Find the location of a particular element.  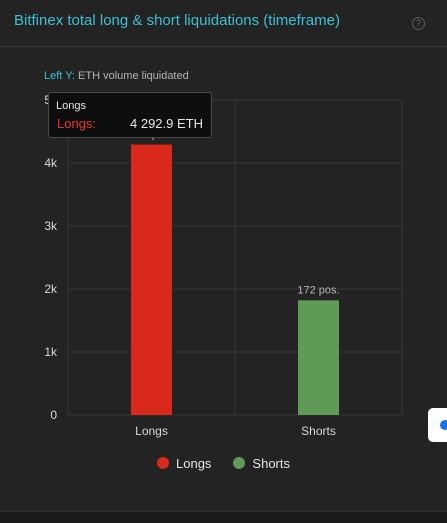

y-tick-label: 0 is located at coordinates (53, 415).